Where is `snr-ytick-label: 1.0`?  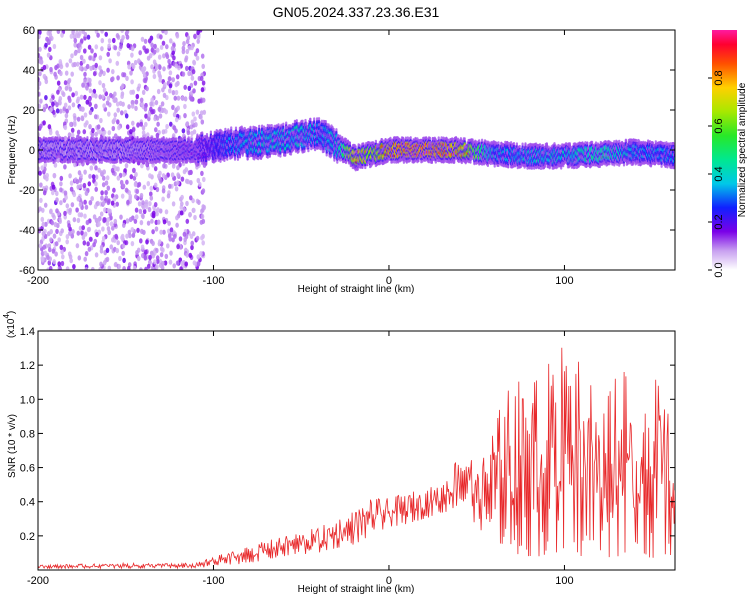
snr-ytick-label: 1.0 is located at coordinates (27, 400).